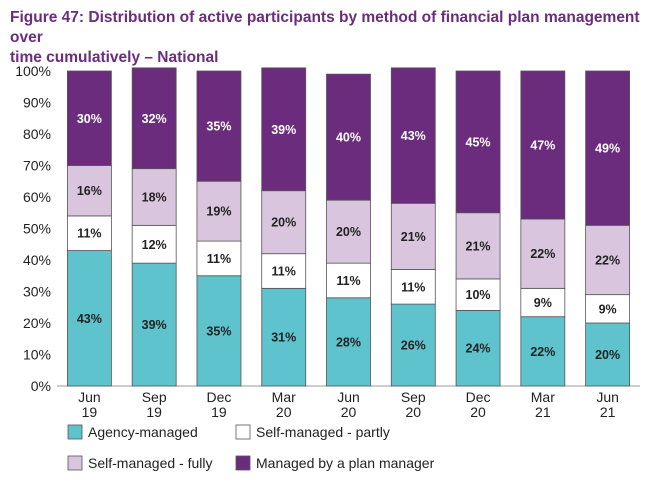 This screenshot has width=658, height=493. Describe the element at coordinates (543, 303) in the screenshot. I see `data-label-self-managed-partly: 9%` at that location.